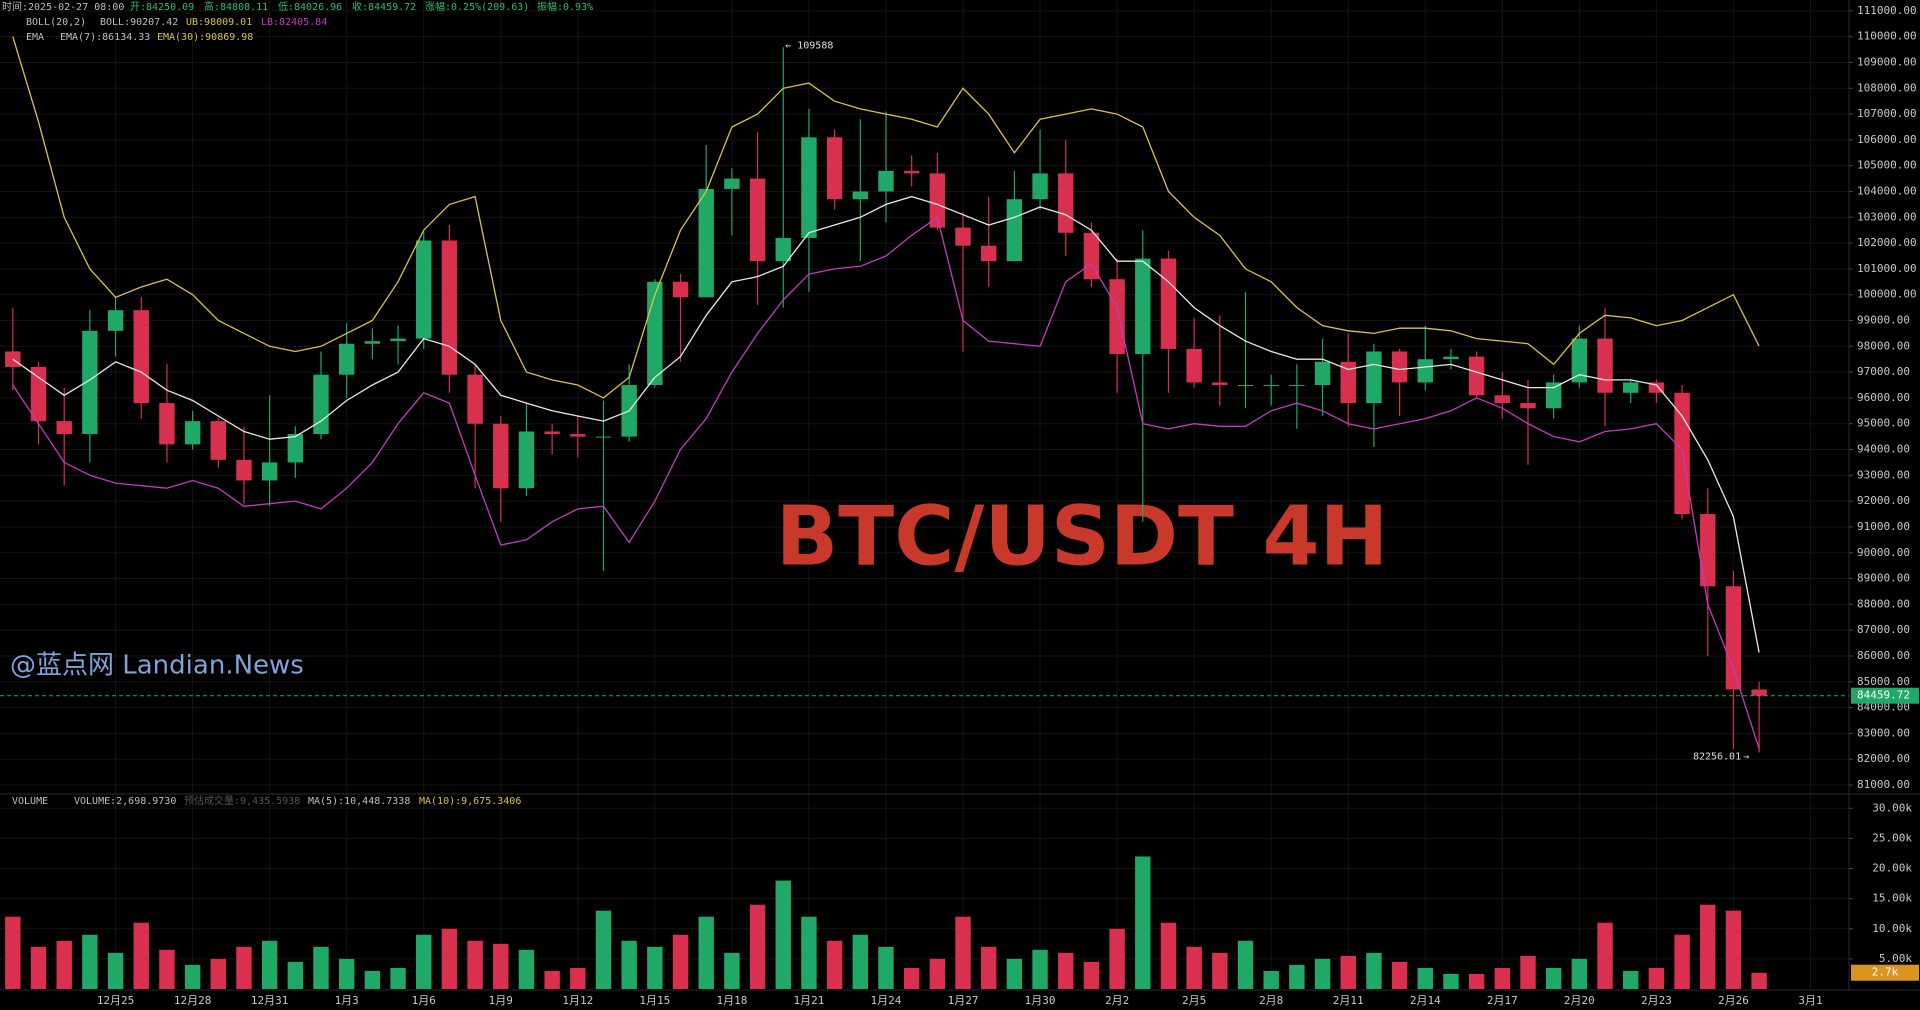 Image resolution: width=1920 pixels, height=1010 pixels. What do you see at coordinates (1883, 603) in the screenshot?
I see `y-tick-label: 88000.00` at bounding box center [1883, 603].